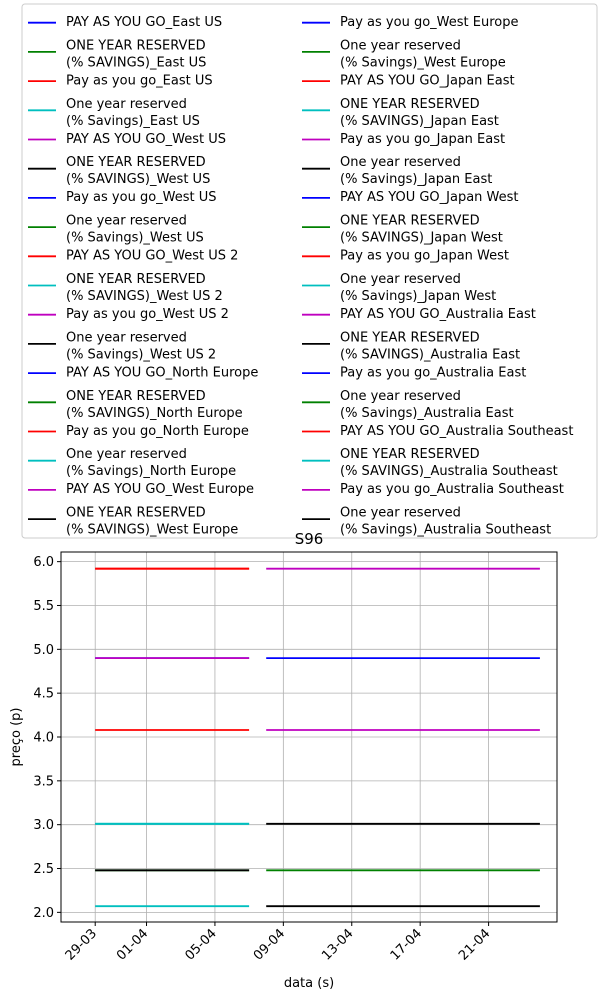  Describe the element at coordinates (43, 781) in the screenshot. I see `y-tick-label: 3.5` at that location.